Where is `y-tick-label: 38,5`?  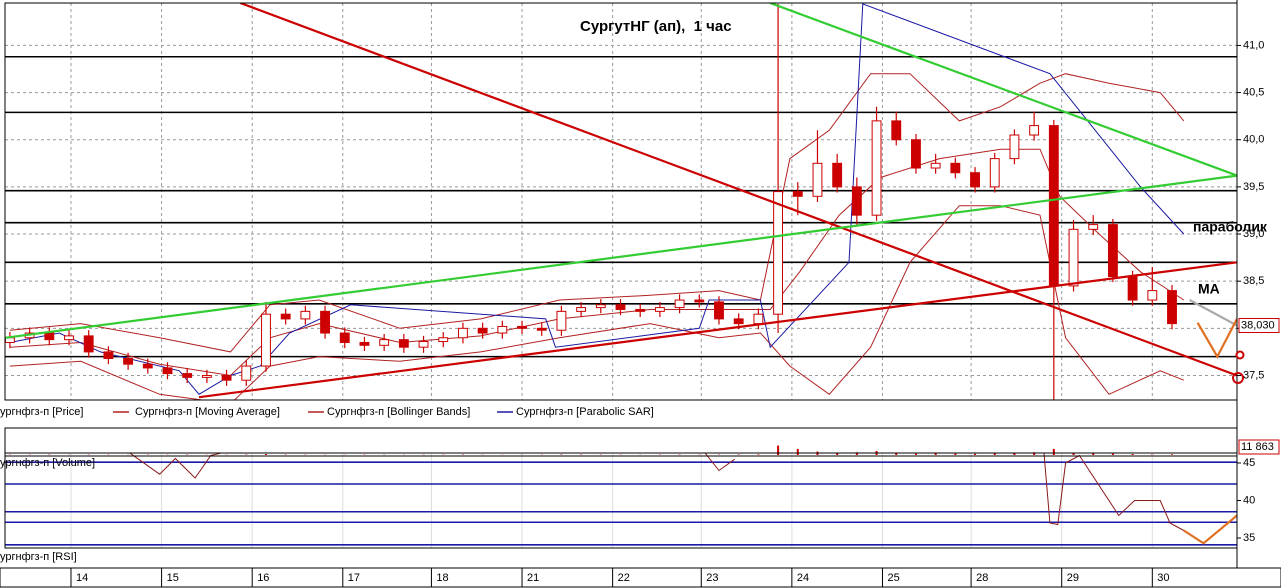 y-tick-label: 38,5 is located at coordinates (1253, 281).